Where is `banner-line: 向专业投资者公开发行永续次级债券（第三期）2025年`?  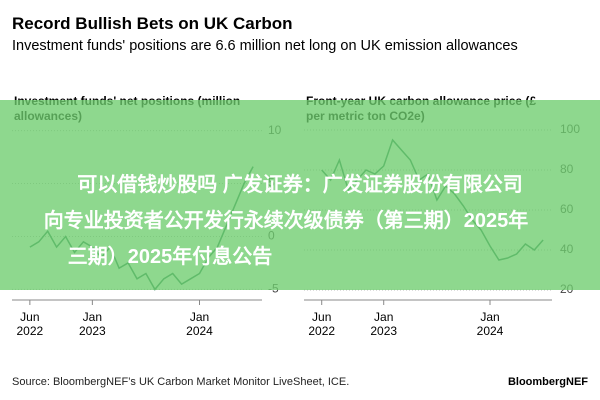
banner-line: 向专业投资者公开发行永续次级债券（第三期）2025年 is located at coordinates (286, 221).